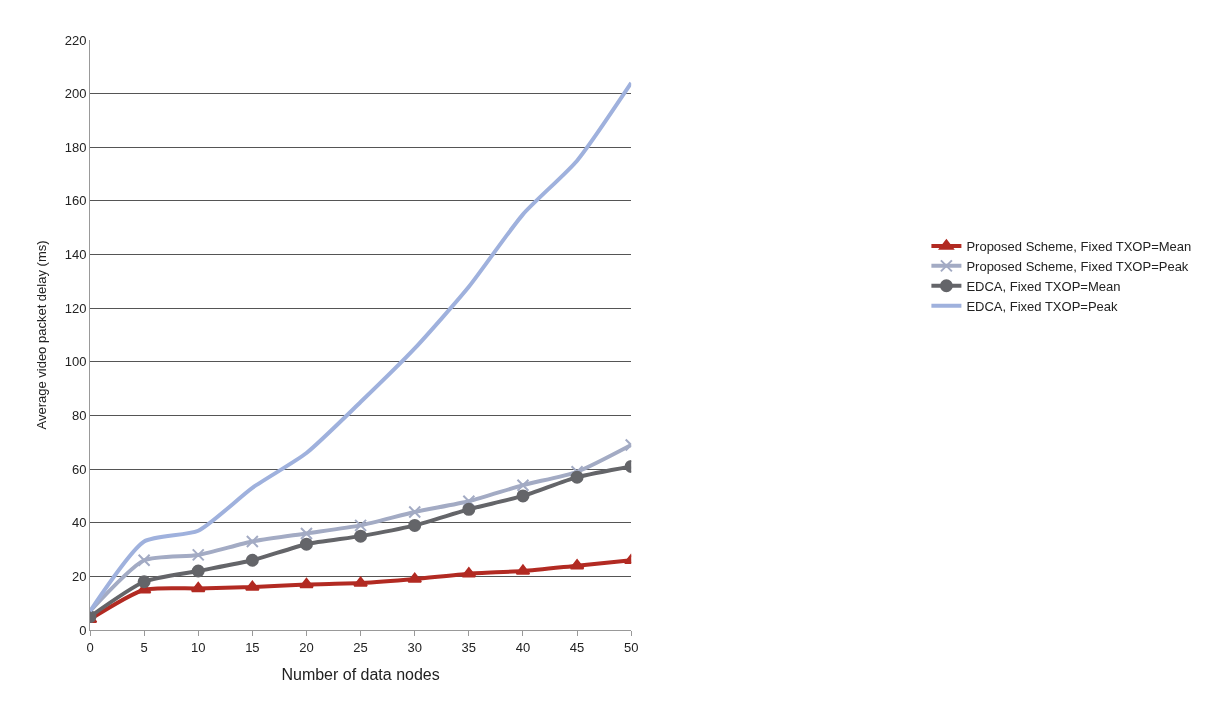 Image resolution: width=1208 pixels, height=720 pixels. Describe the element at coordinates (360, 675) in the screenshot. I see `x-axis-title: Number of data nodes` at that location.